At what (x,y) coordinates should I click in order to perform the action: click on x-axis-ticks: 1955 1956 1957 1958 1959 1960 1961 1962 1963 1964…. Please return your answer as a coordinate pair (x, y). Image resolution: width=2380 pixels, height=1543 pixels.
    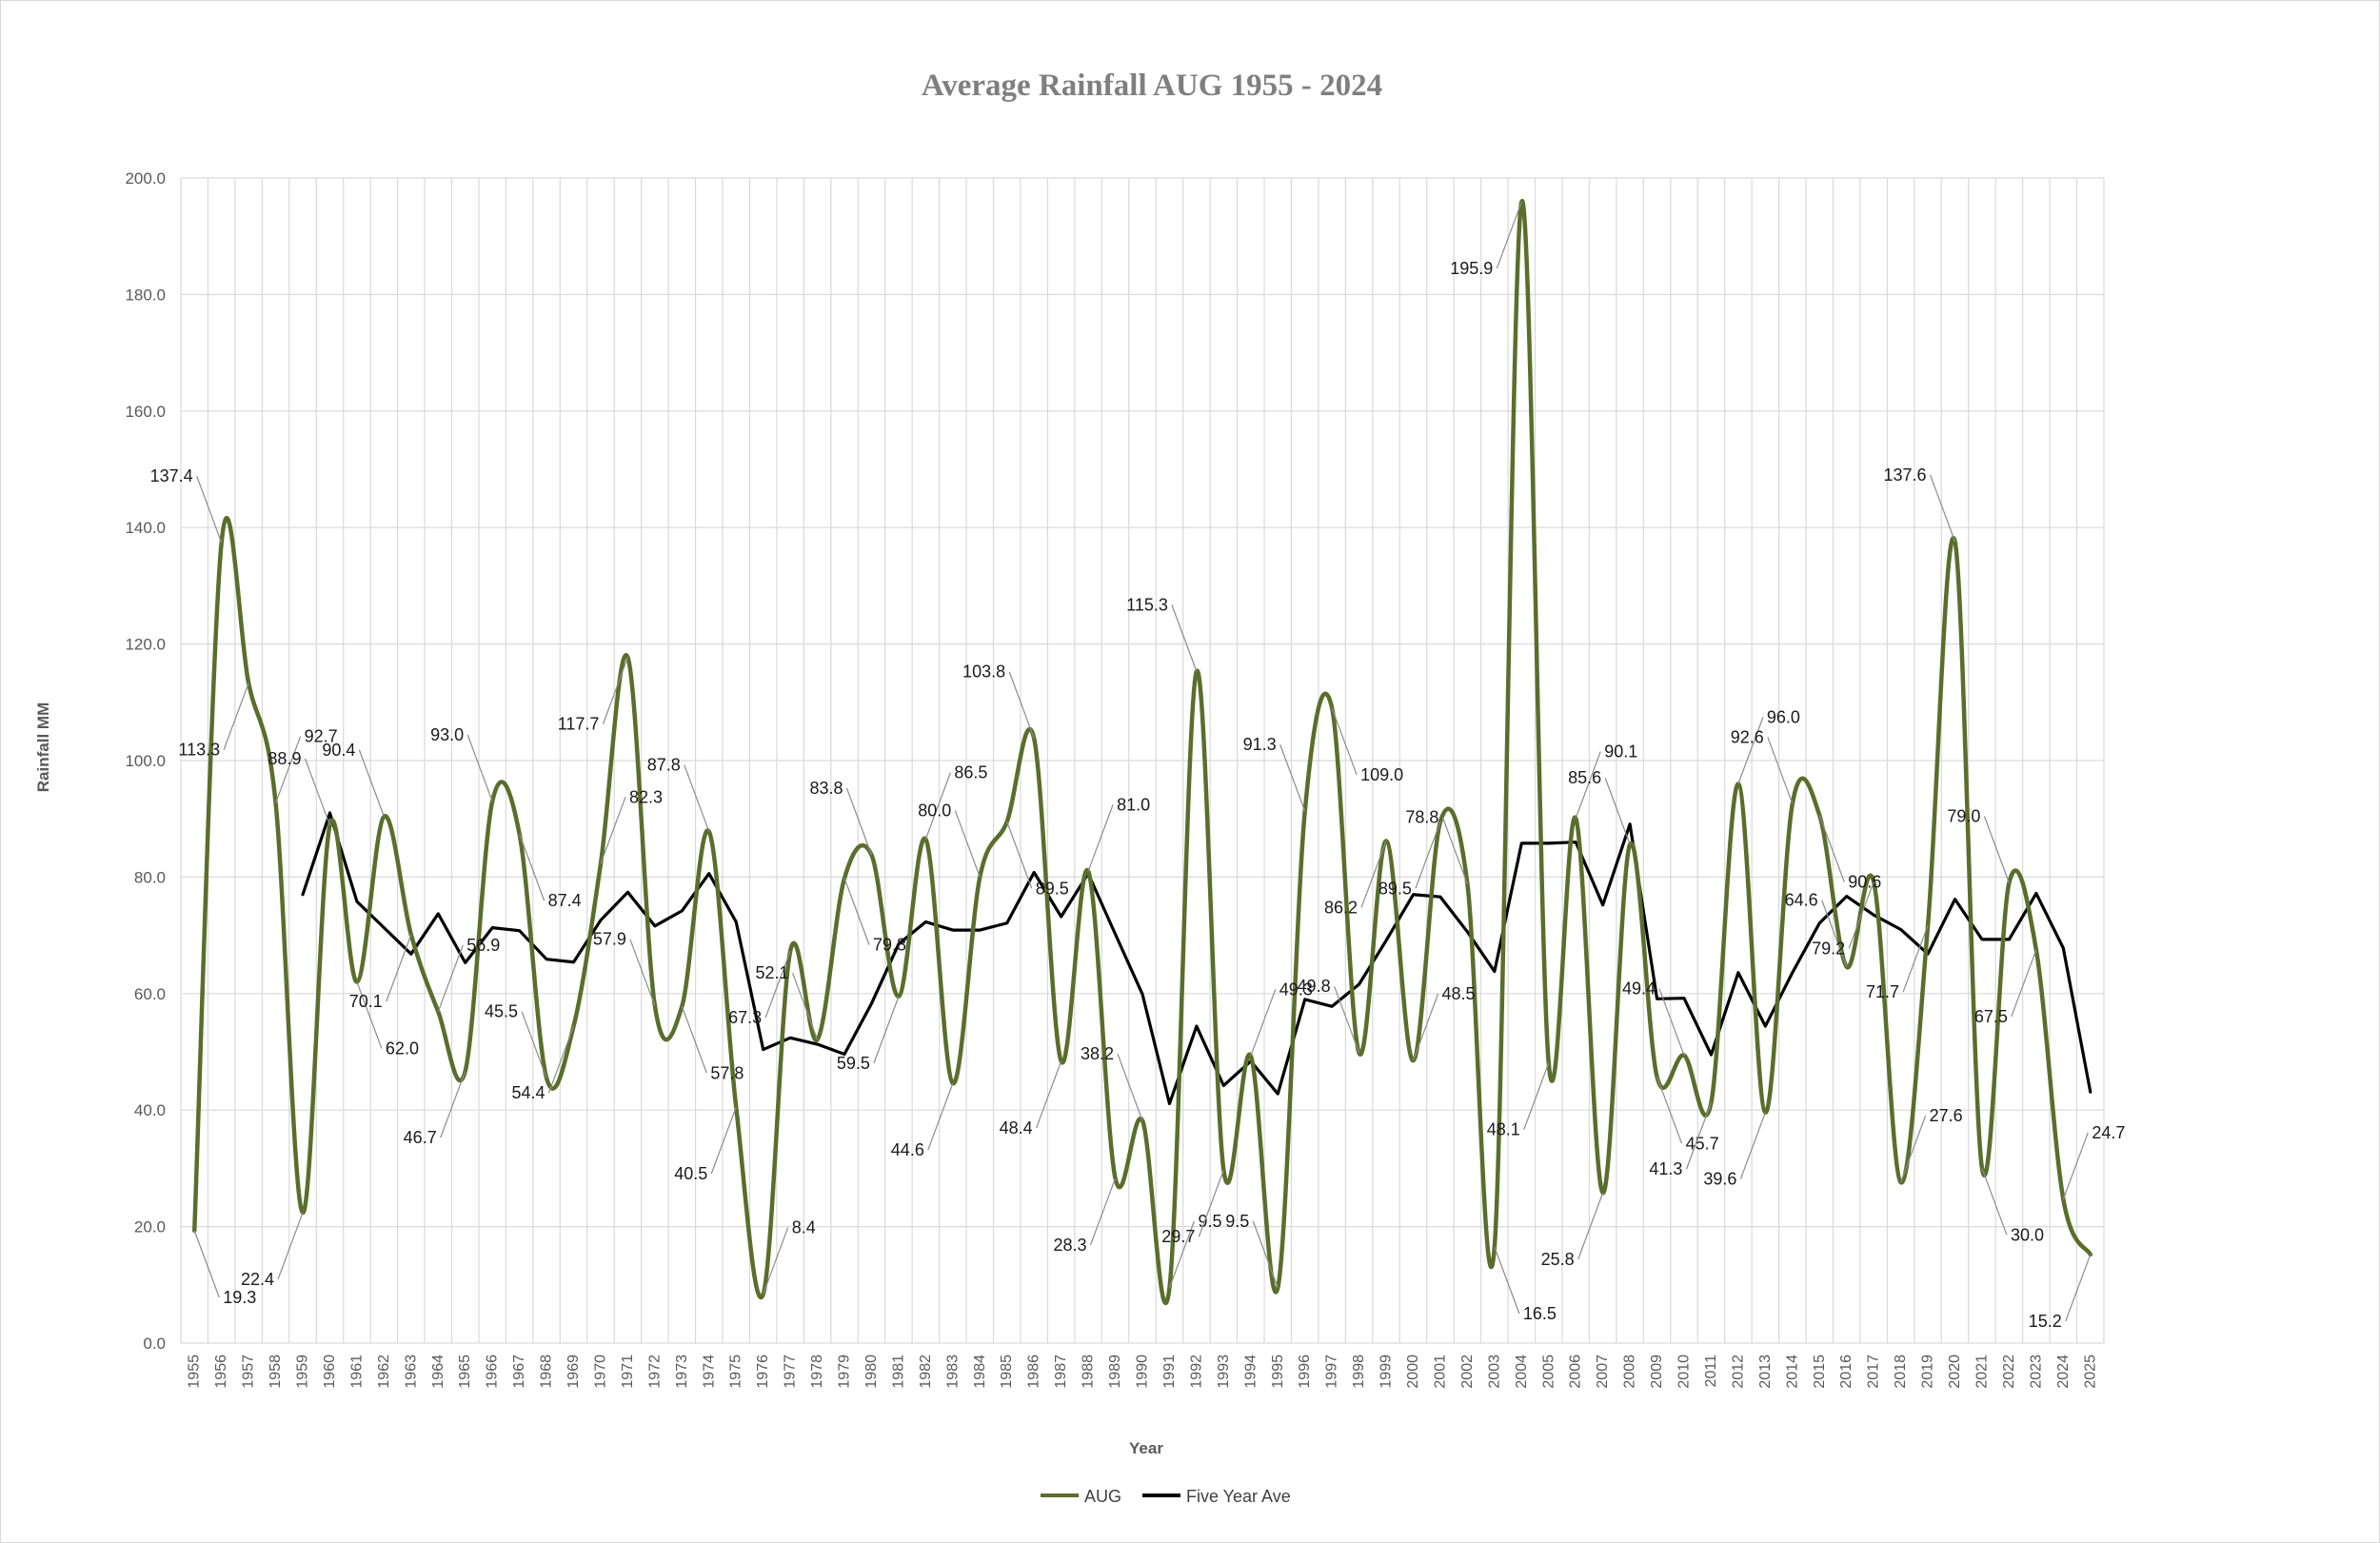
    Looking at the image, I should click on (1143, 1372).